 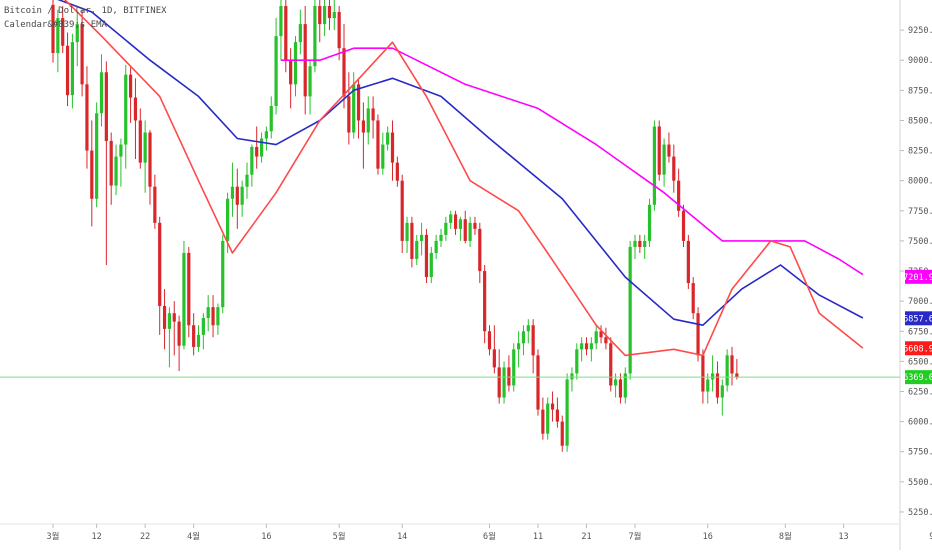 I want to click on y-tick-label: 7500.0, so click(x=920, y=242).